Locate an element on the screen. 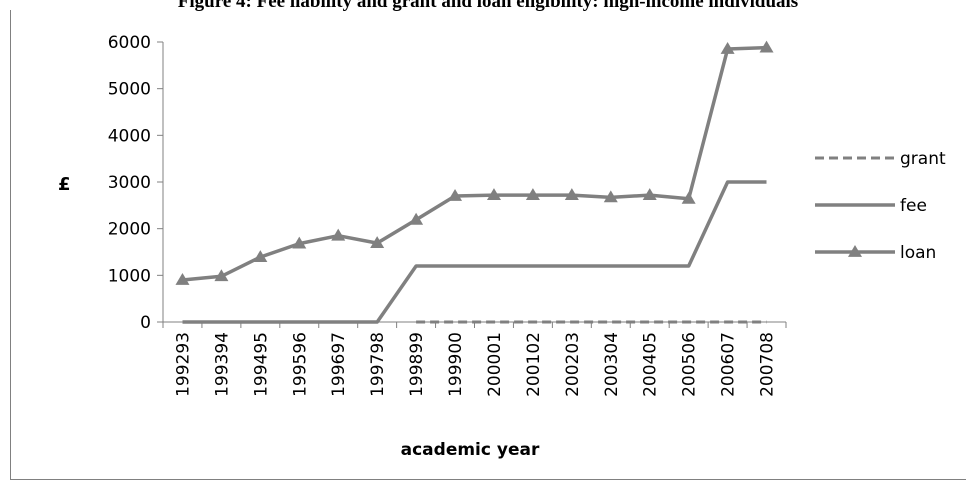 The image size is (976, 490). y-tick-label: 5000 is located at coordinates (129, 90).